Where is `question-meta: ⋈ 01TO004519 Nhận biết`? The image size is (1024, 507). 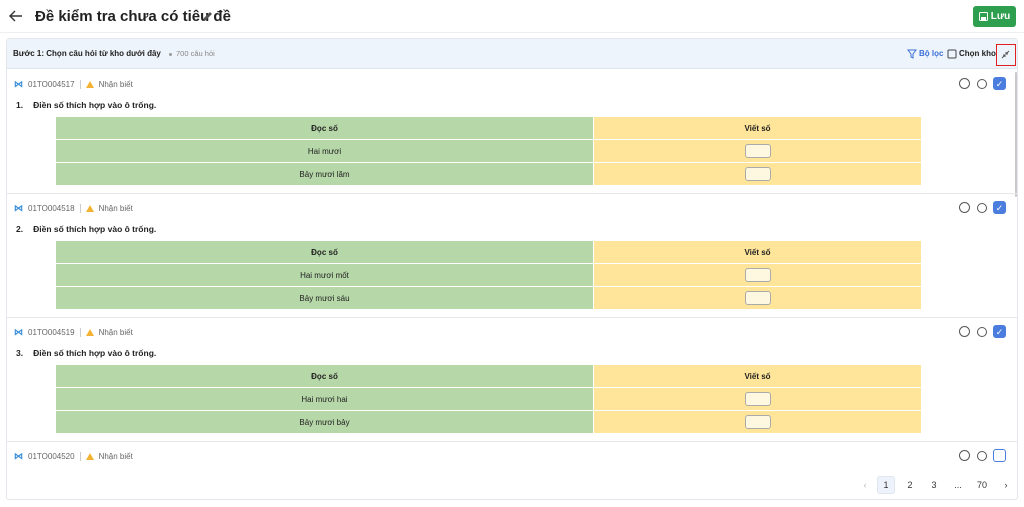 question-meta: ⋈ 01TO004519 Nhận biết is located at coordinates (73, 332).